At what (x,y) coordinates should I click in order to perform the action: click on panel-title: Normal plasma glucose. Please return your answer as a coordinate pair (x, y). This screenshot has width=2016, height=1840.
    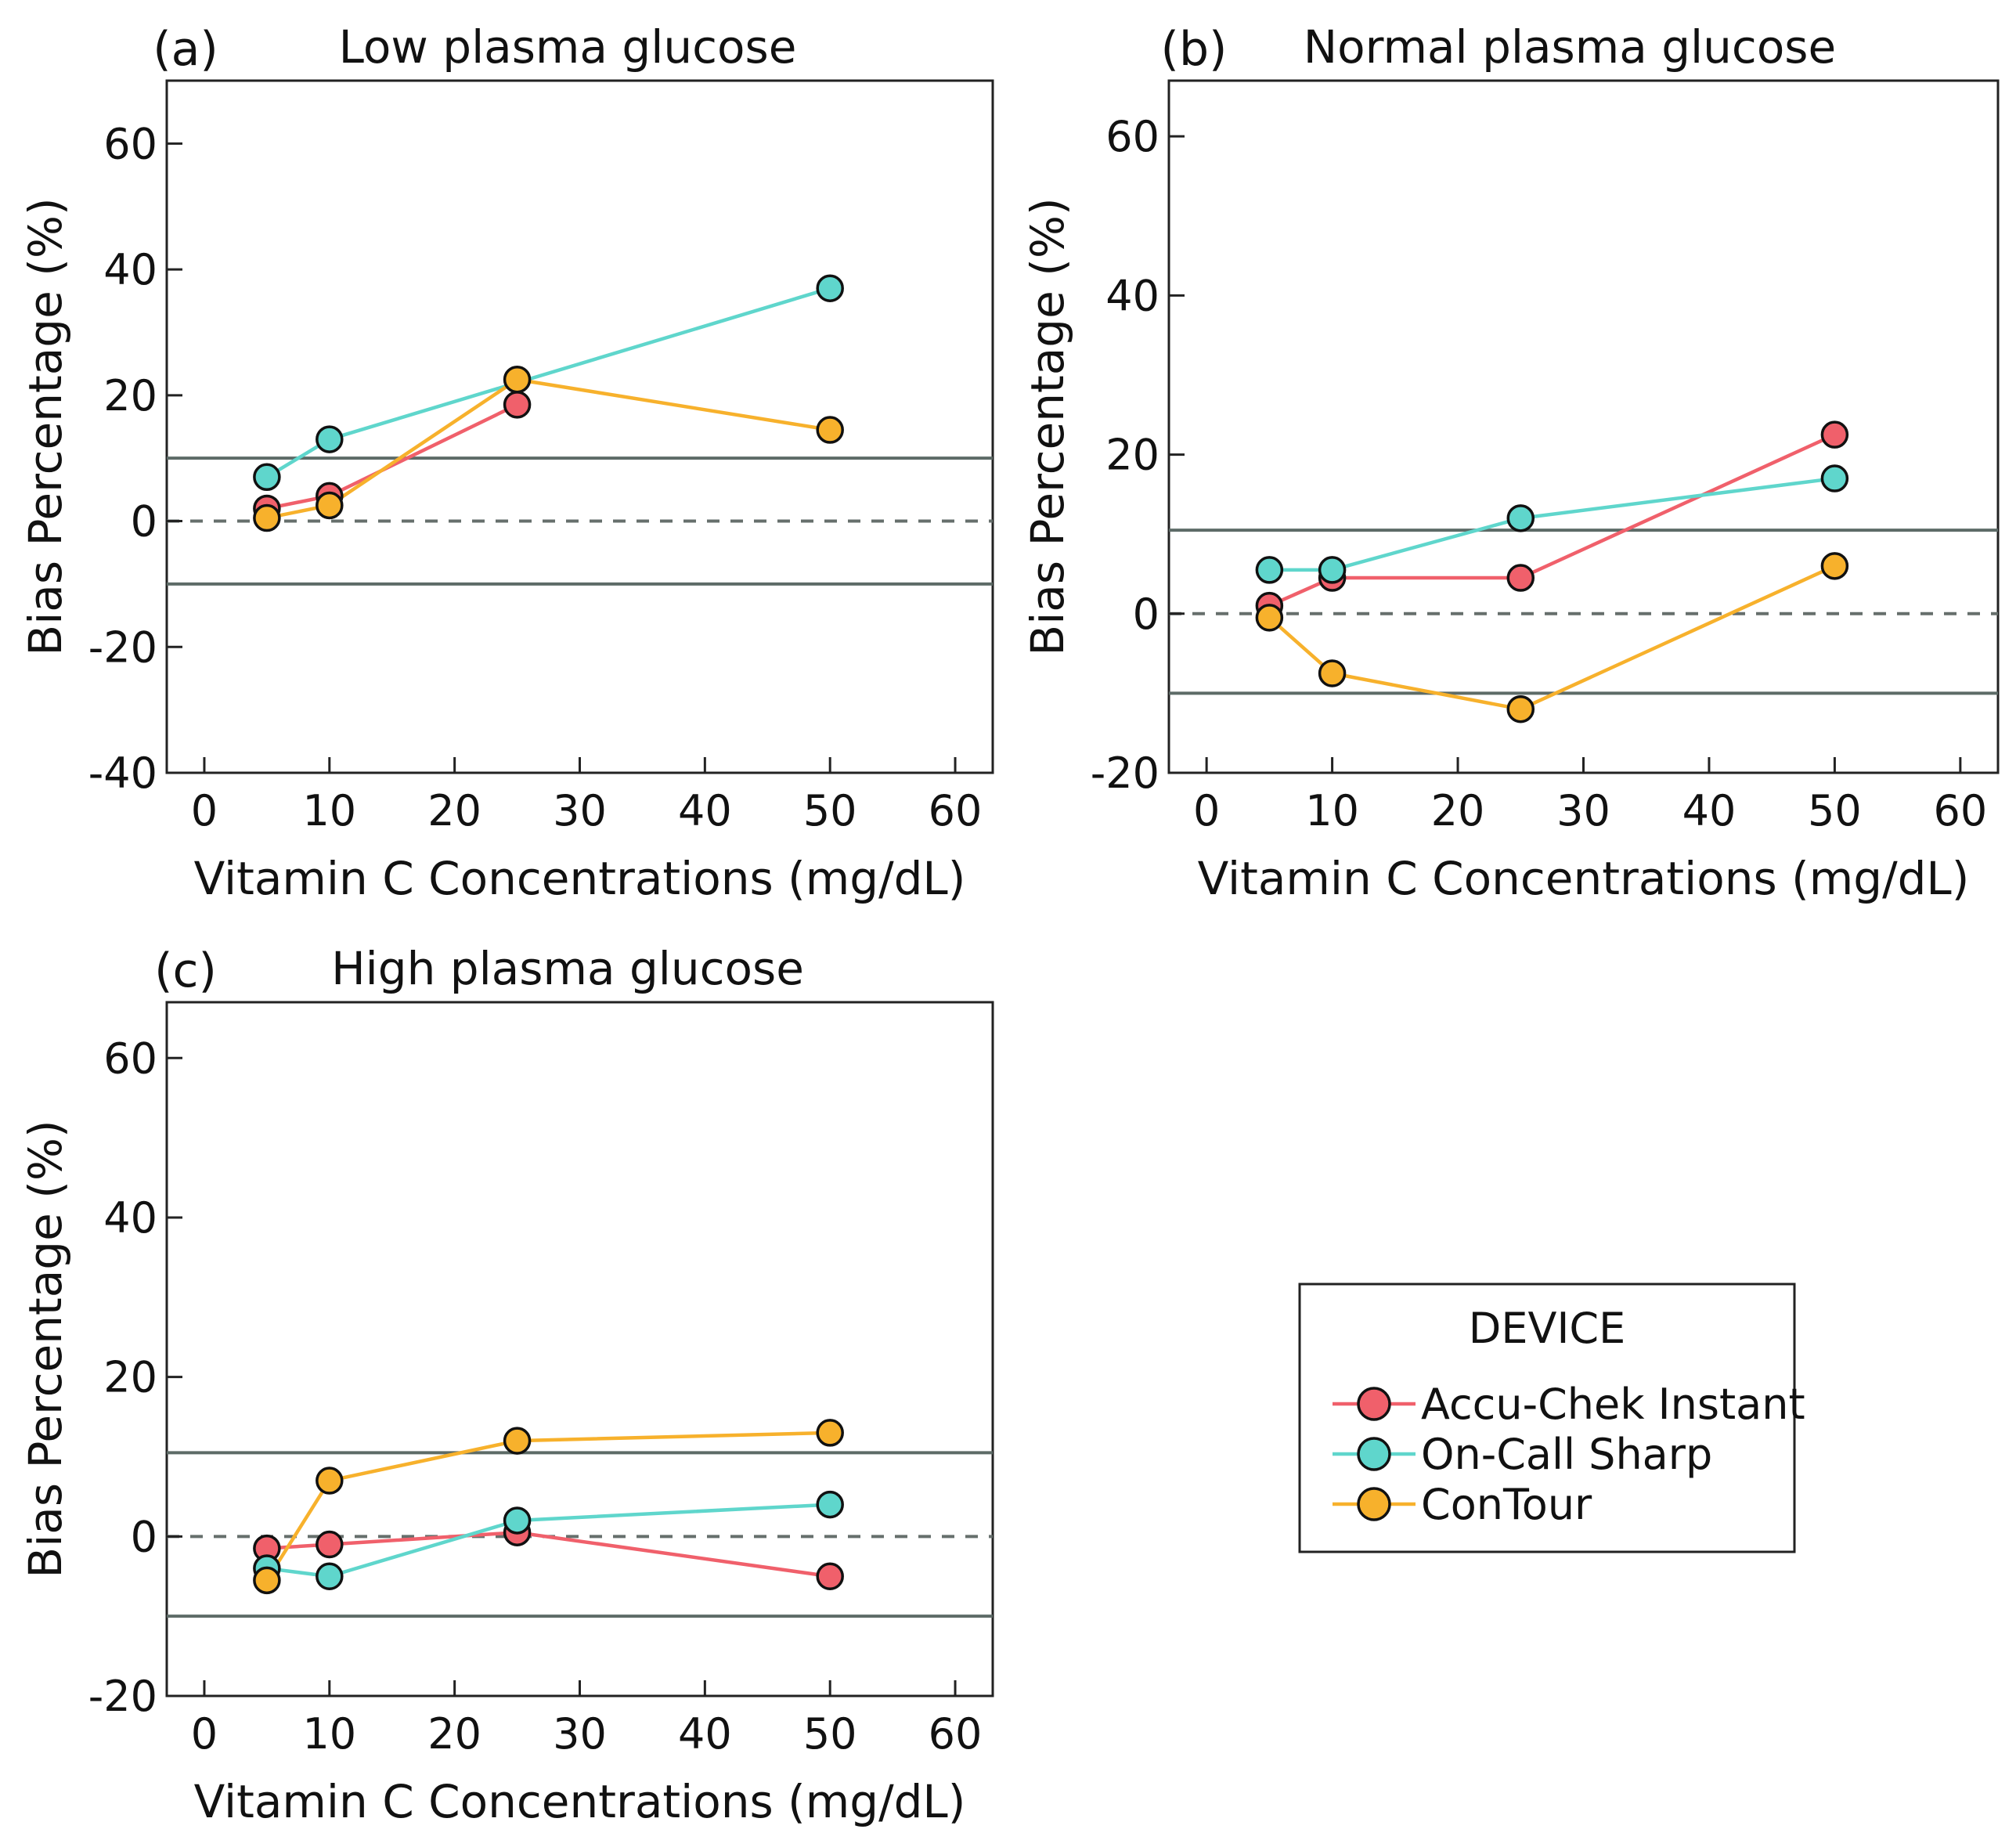
    Looking at the image, I should click on (1570, 47).